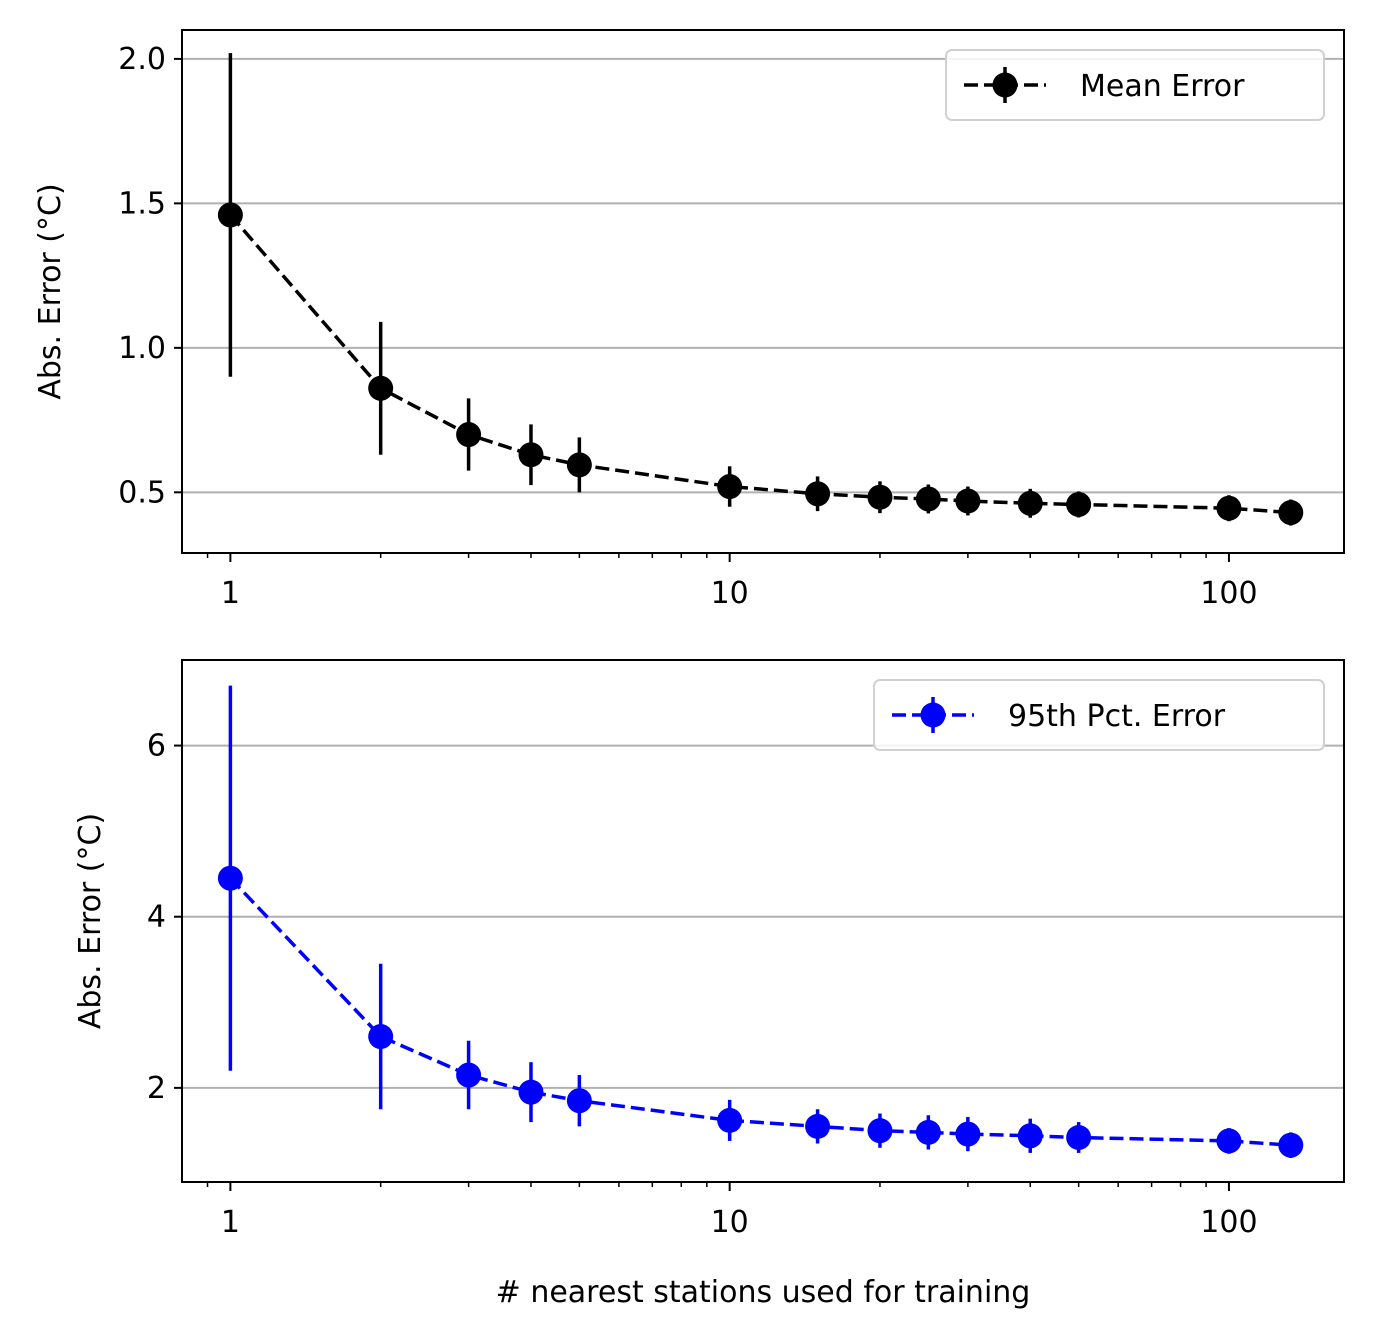 This screenshot has height=1340, width=1374. I want to click on legend: Mean Error, so click(1135, 85).